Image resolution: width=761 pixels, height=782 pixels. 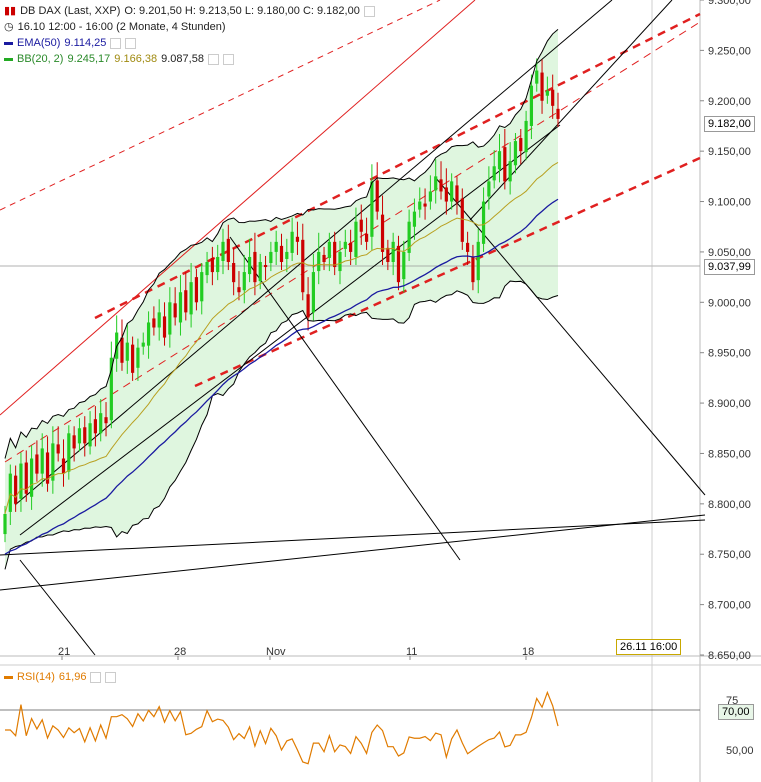 I want to click on legend-bb: BB(20, 2) 9.245,17 9.166,38 9.087,58, so click(x=121, y=59).